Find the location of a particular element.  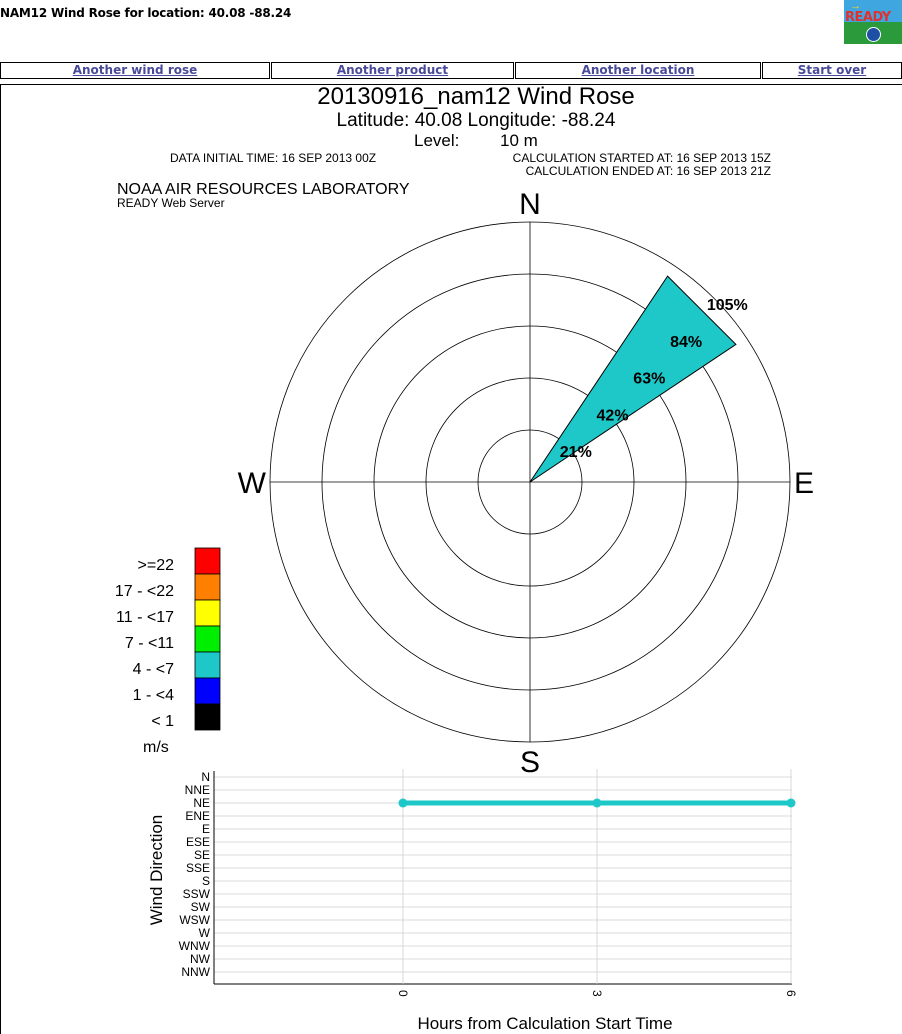

calc-started: CALCULATION STARTED AT: 16 SEP 2013 15Z is located at coordinates (642, 158).